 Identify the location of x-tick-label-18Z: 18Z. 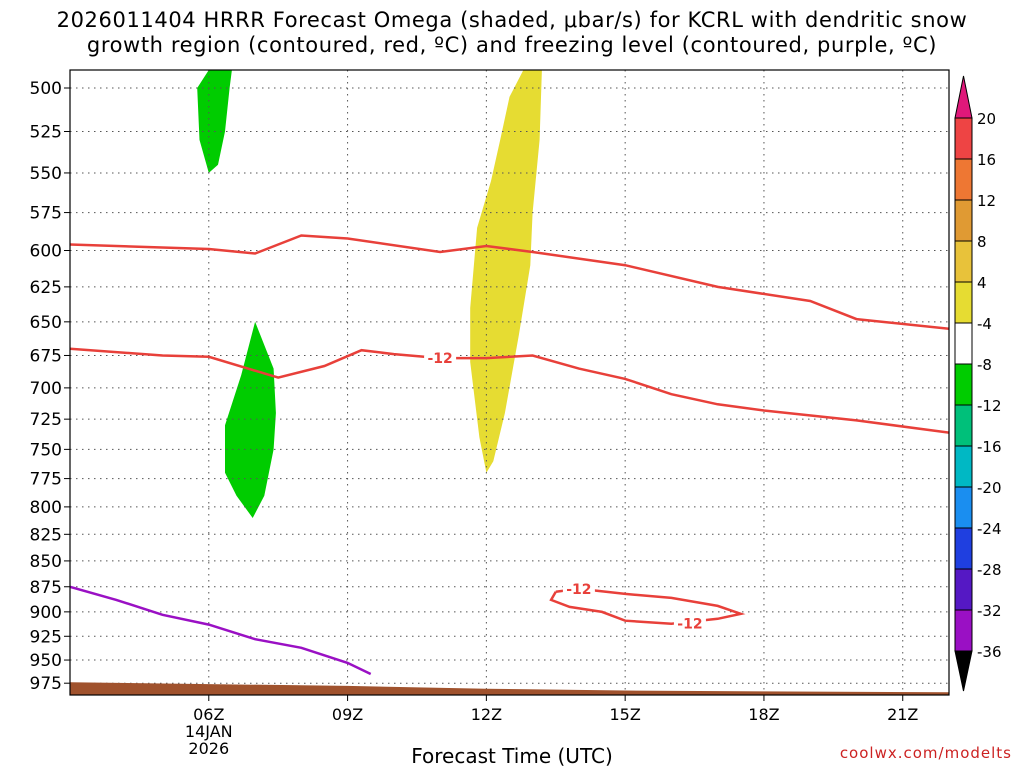
(763, 714).